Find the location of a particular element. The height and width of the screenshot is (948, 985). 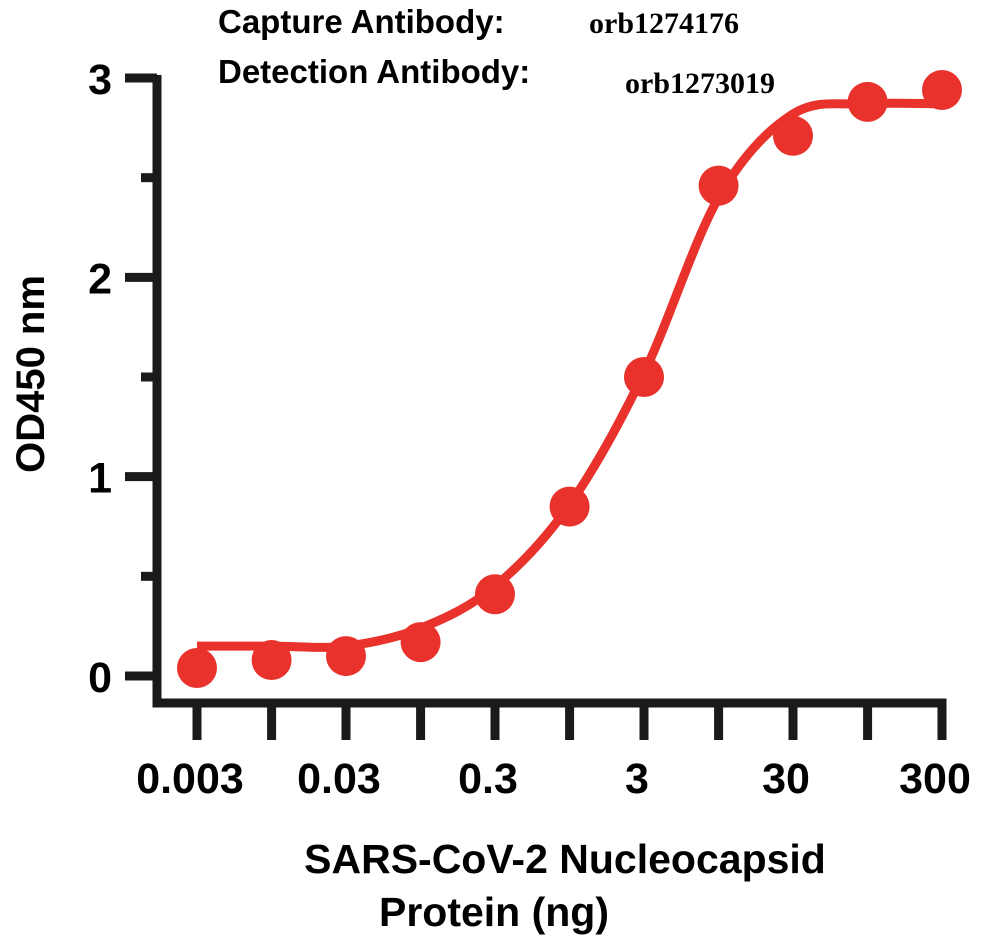

x-axis-title-line-2: Protein (ng) is located at coordinates (494, 912).